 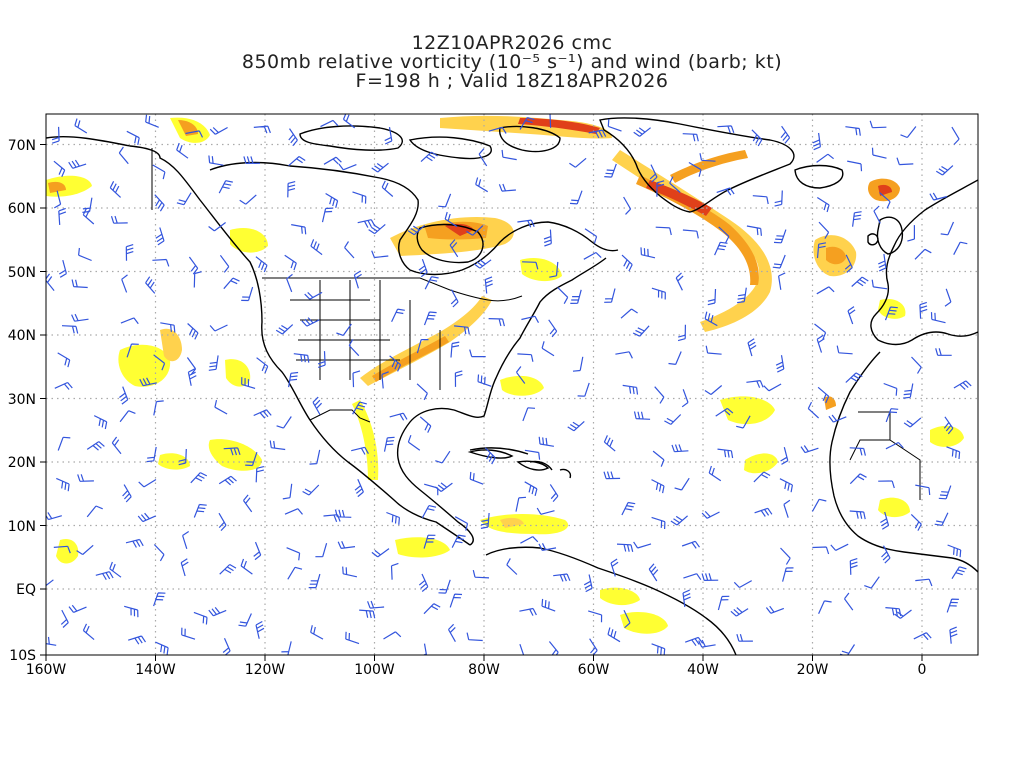 What do you see at coordinates (171, 345) in the screenshot?
I see `vorticity-pacific-1-core` at bounding box center [171, 345].